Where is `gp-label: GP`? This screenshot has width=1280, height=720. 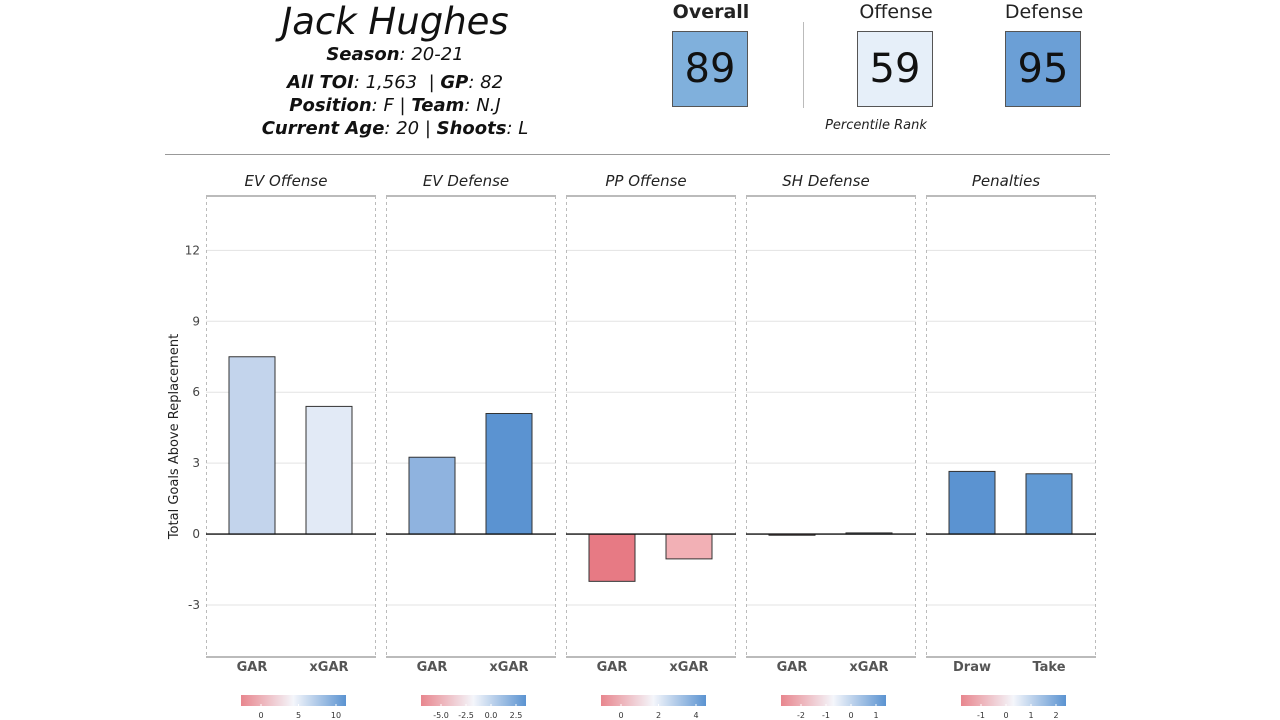
gp-label: GP is located at coordinates (454, 82).